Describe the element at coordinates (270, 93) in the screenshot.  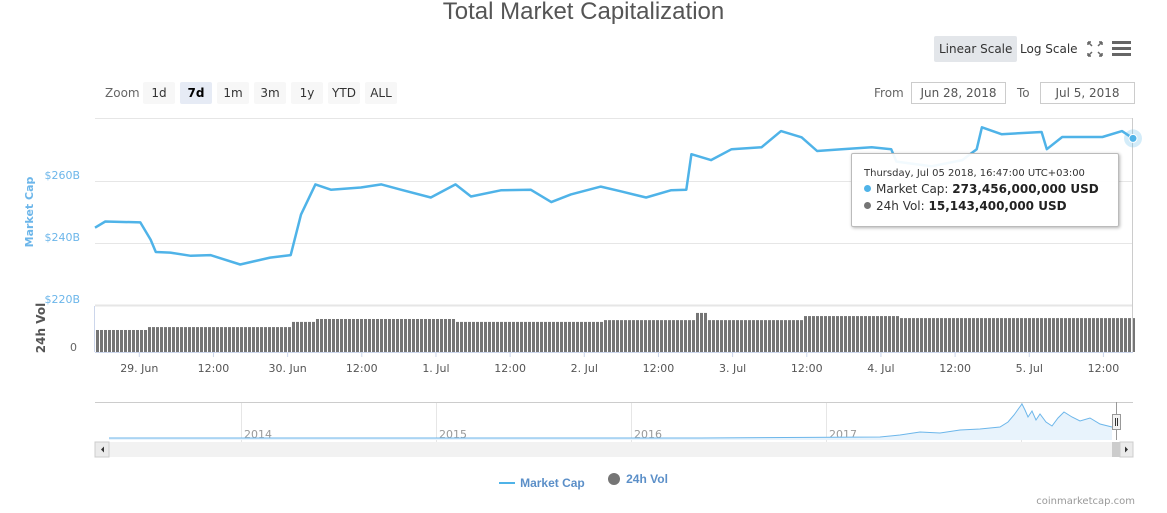
I see `zoom-3m-button: 3m` at that location.